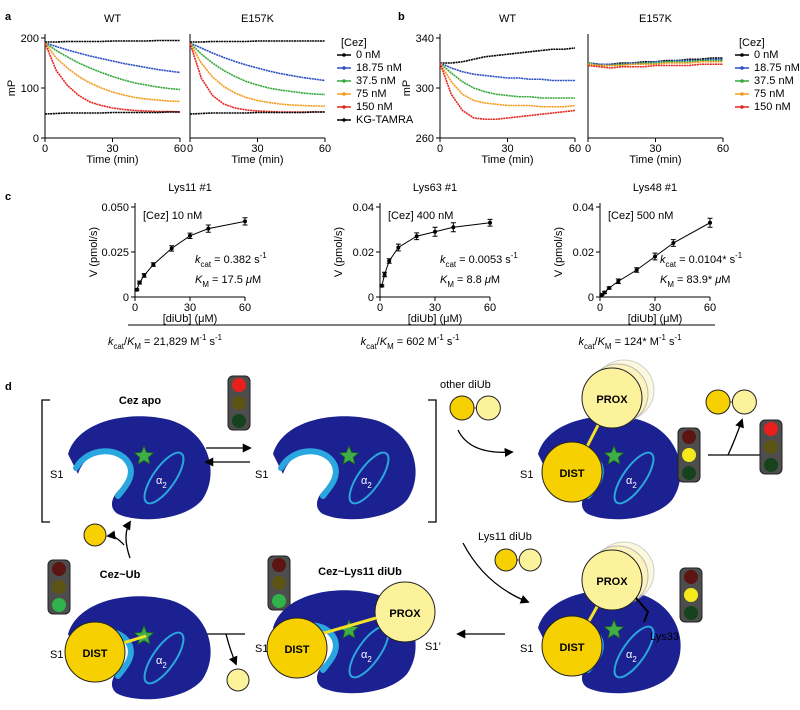 The height and width of the screenshot is (710, 800). Describe the element at coordinates (425, 89) in the screenshot. I see `y-tick-label: 300` at that location.